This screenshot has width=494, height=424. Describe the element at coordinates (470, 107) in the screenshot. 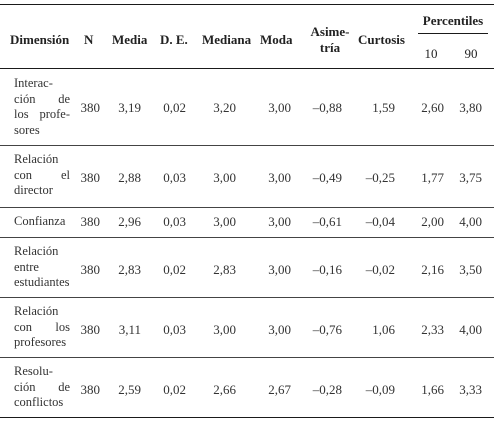

I see `cell-p90: 3,80` at that location.